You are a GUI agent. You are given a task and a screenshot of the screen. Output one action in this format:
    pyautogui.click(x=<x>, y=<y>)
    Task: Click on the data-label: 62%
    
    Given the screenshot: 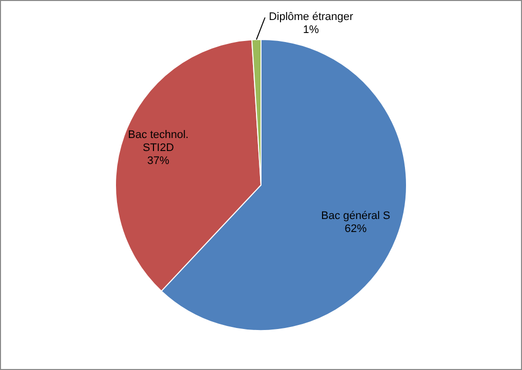 What is the action you would take?
    pyautogui.click(x=355, y=229)
    